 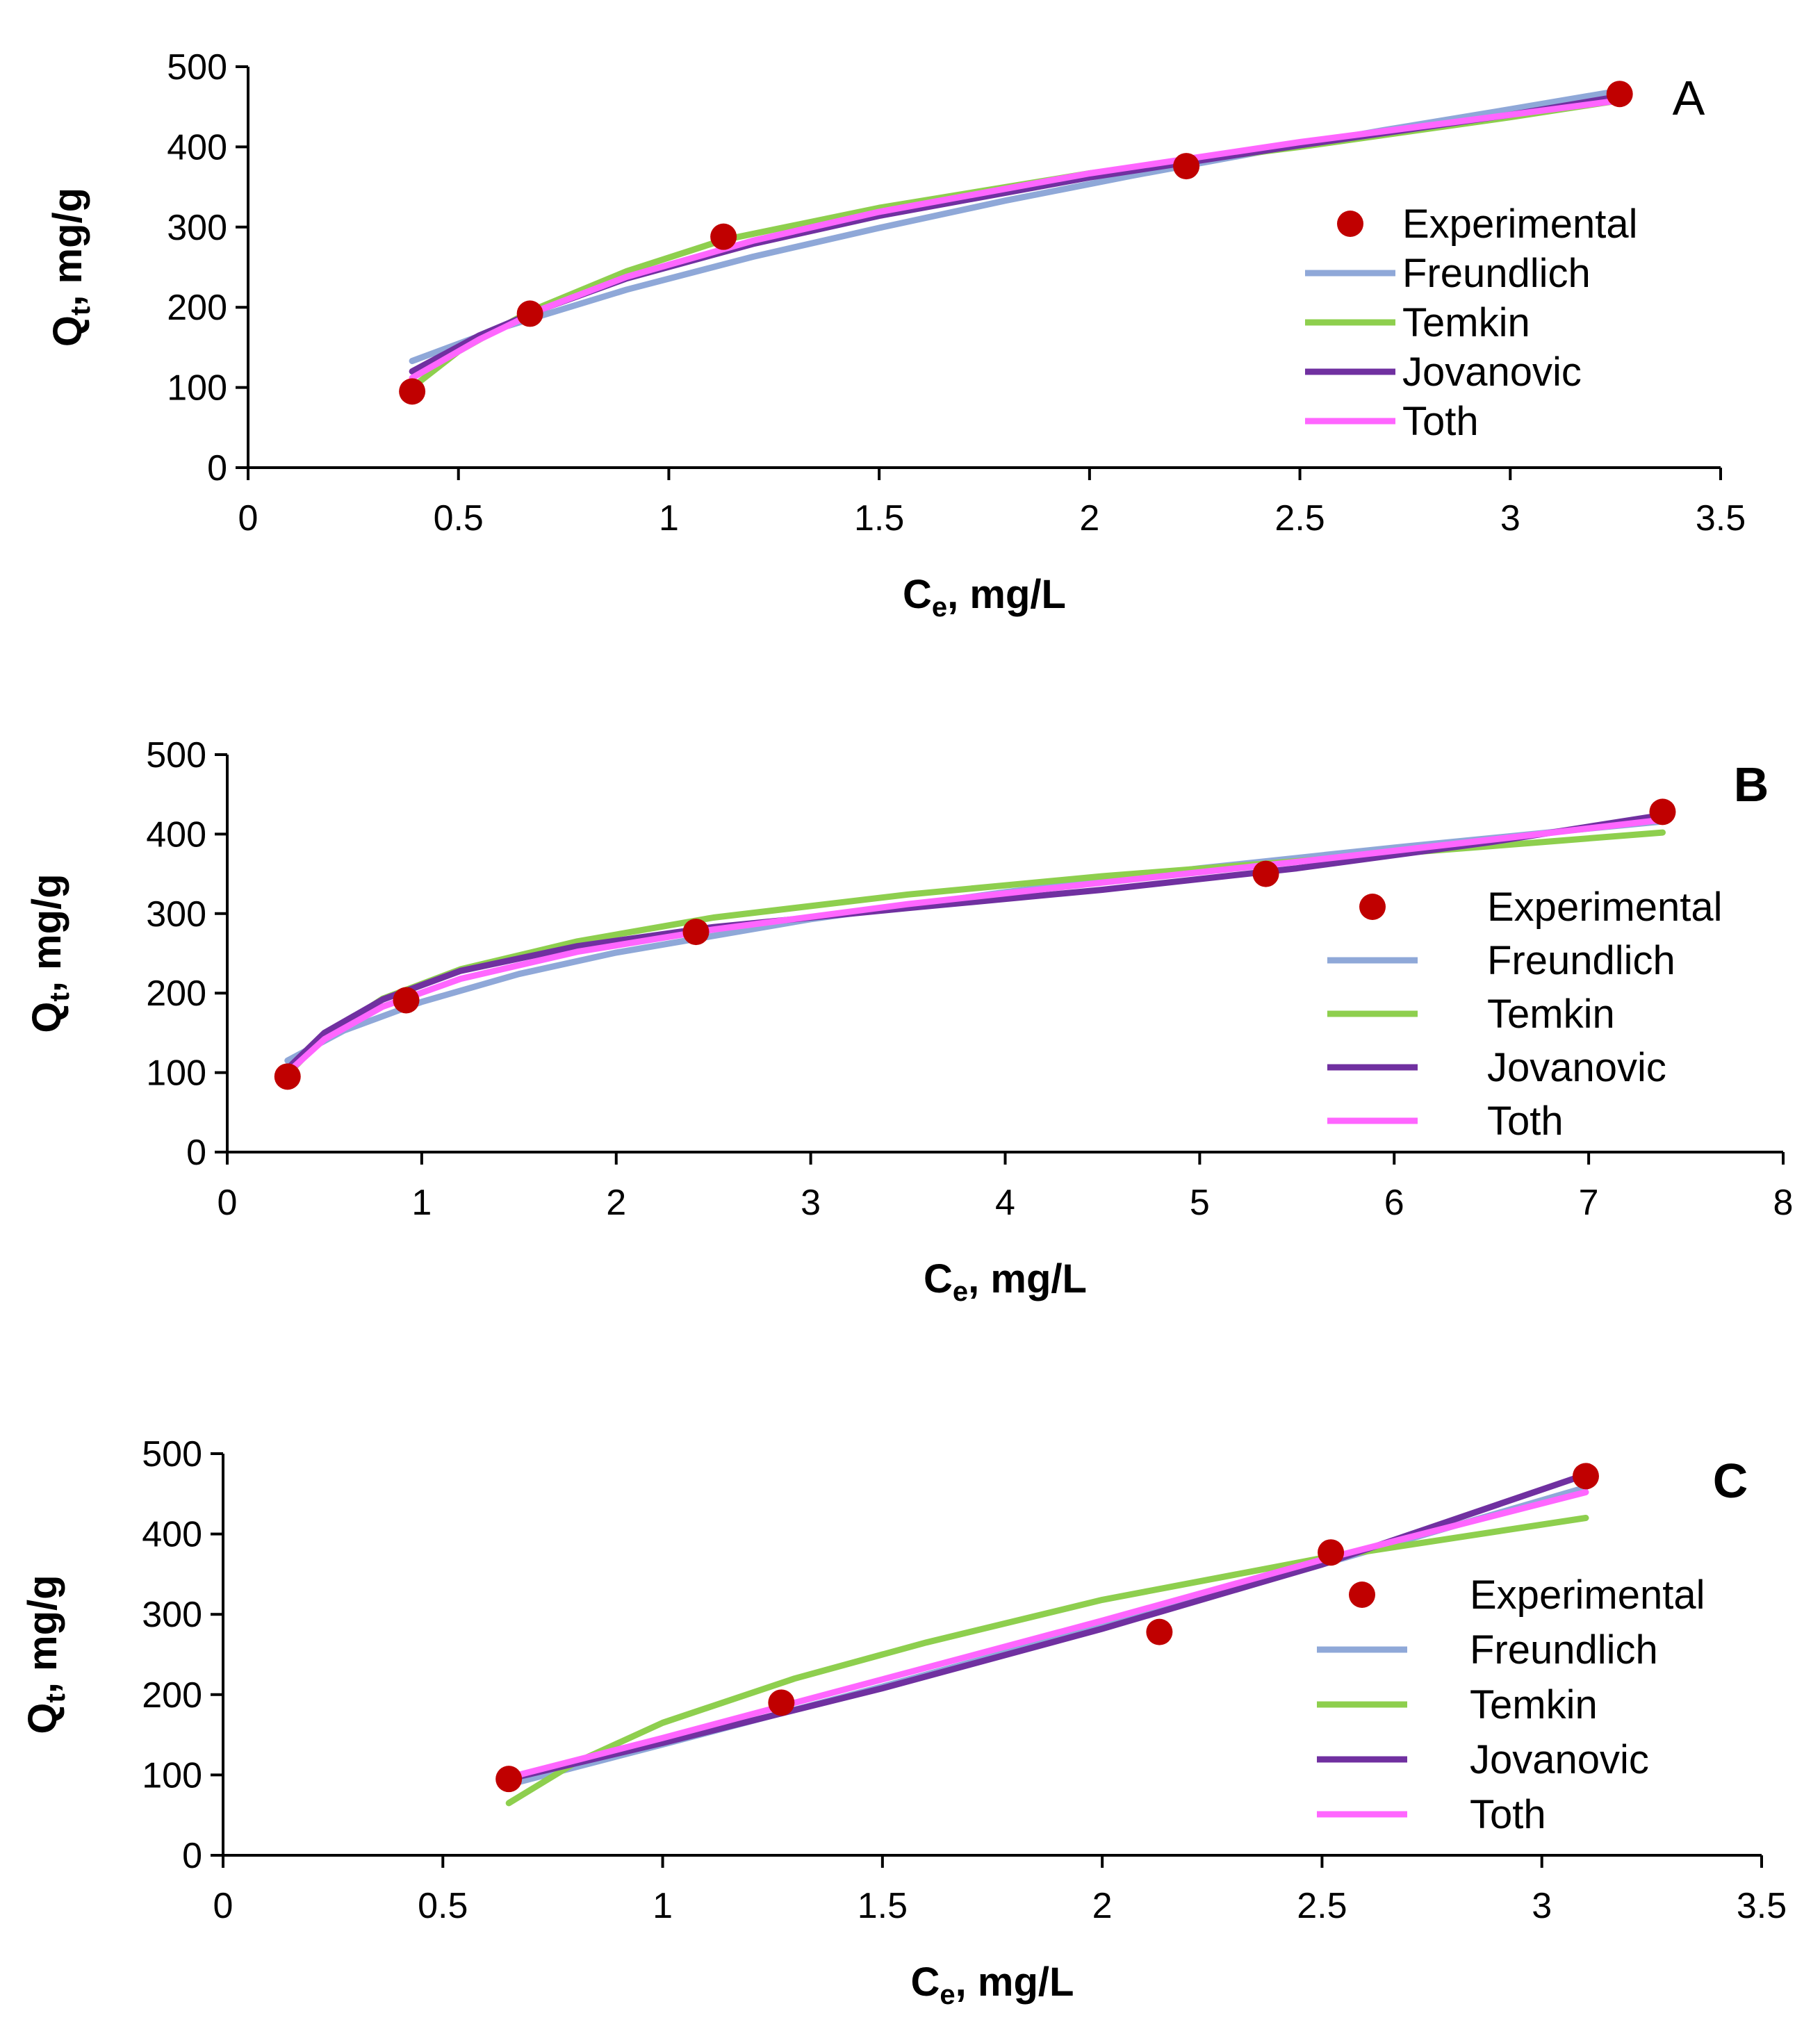 I want to click on x-tick-label: 8, so click(x=1783, y=1203).